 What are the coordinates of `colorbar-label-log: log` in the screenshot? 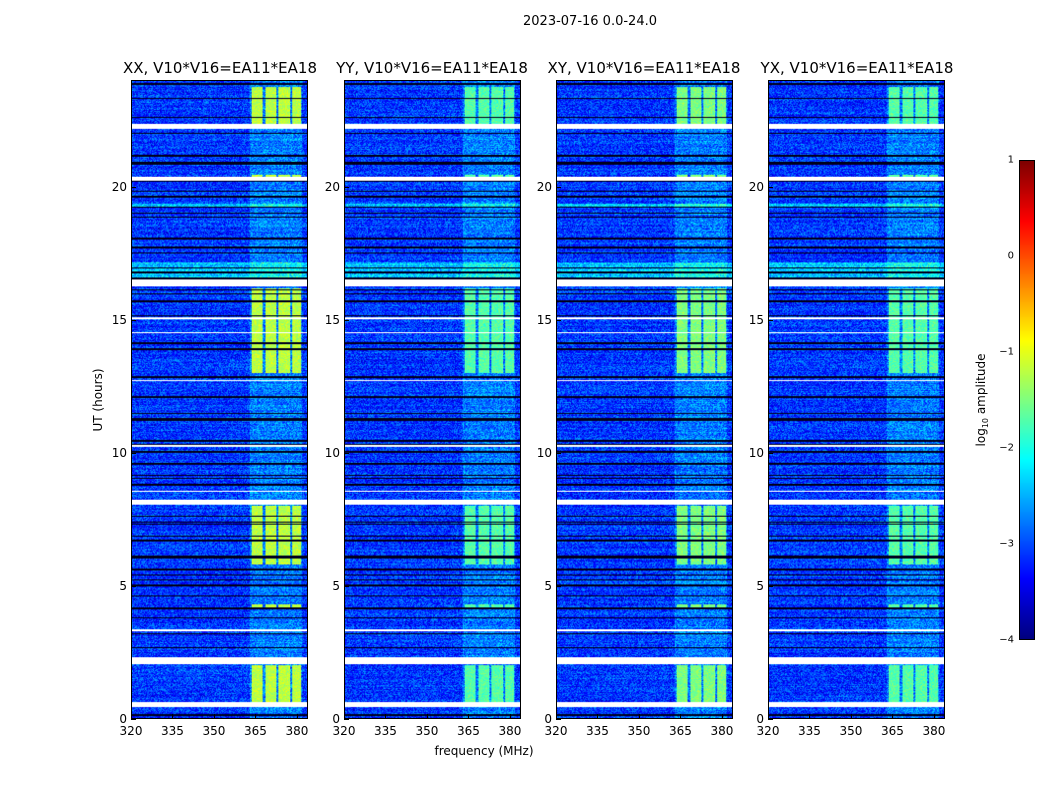 It's located at (980, 437).